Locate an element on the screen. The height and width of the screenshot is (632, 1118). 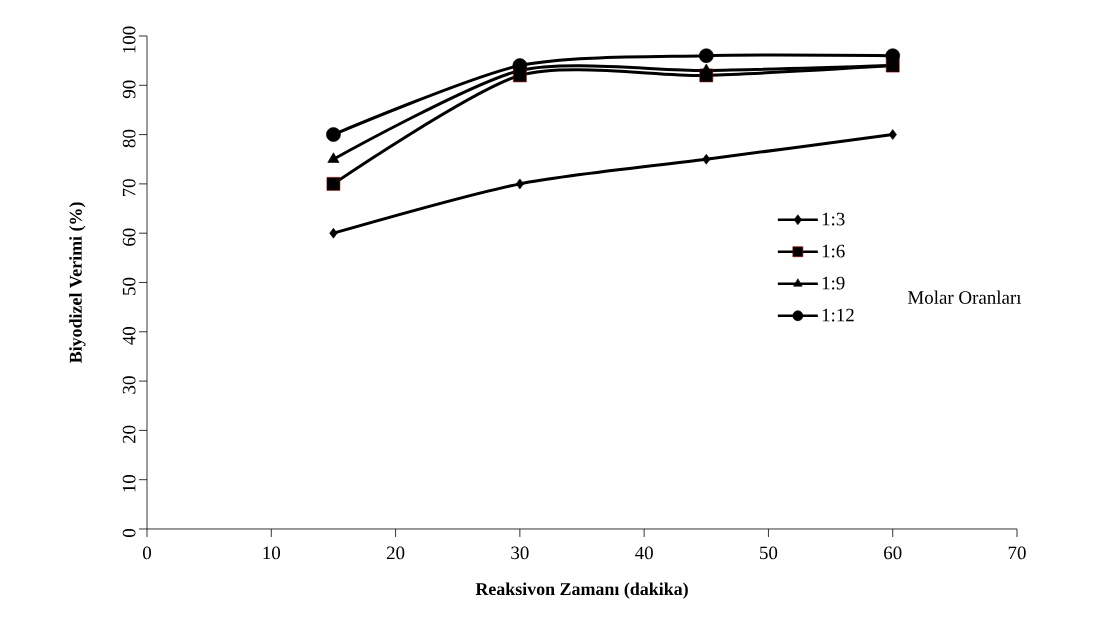
y-tick-label: 100 is located at coordinates (129, 39).